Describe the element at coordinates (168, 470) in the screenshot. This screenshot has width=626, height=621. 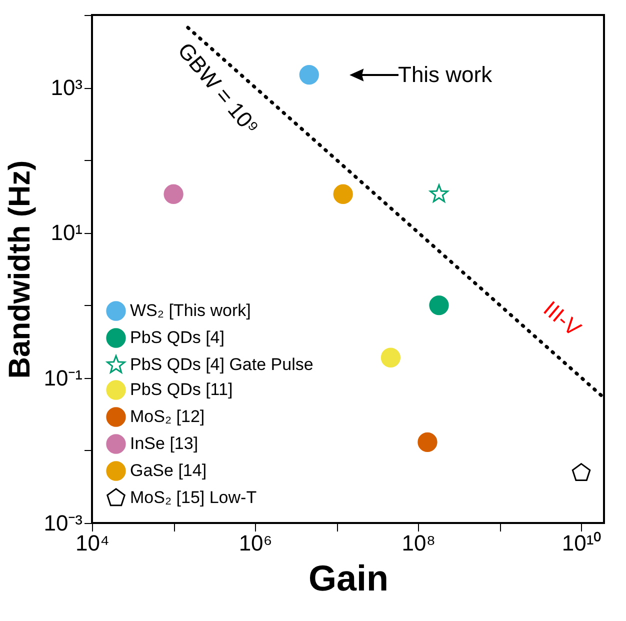
I see `legend-label: GaSe [14]` at that location.